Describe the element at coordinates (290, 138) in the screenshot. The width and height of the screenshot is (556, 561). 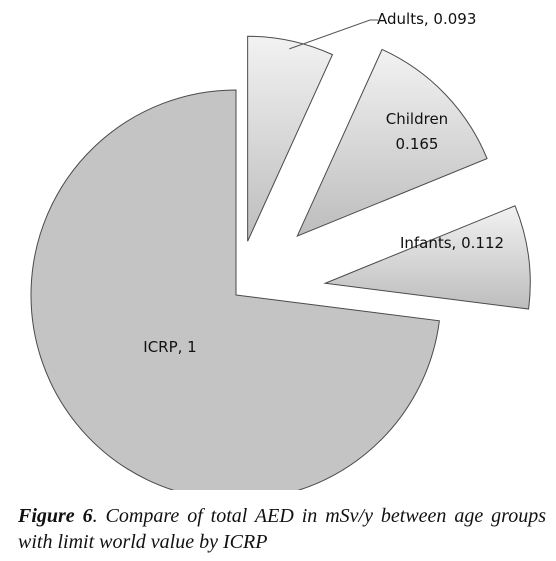
I see `slice-adults` at that location.